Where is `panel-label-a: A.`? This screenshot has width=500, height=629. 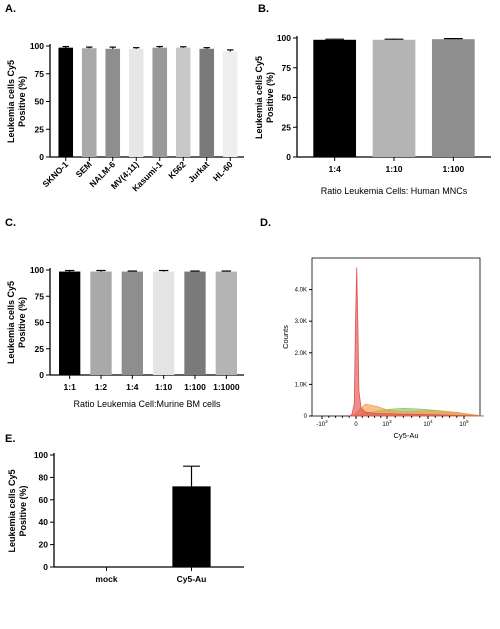
panel-label-a: A. is located at coordinates (10, 9).